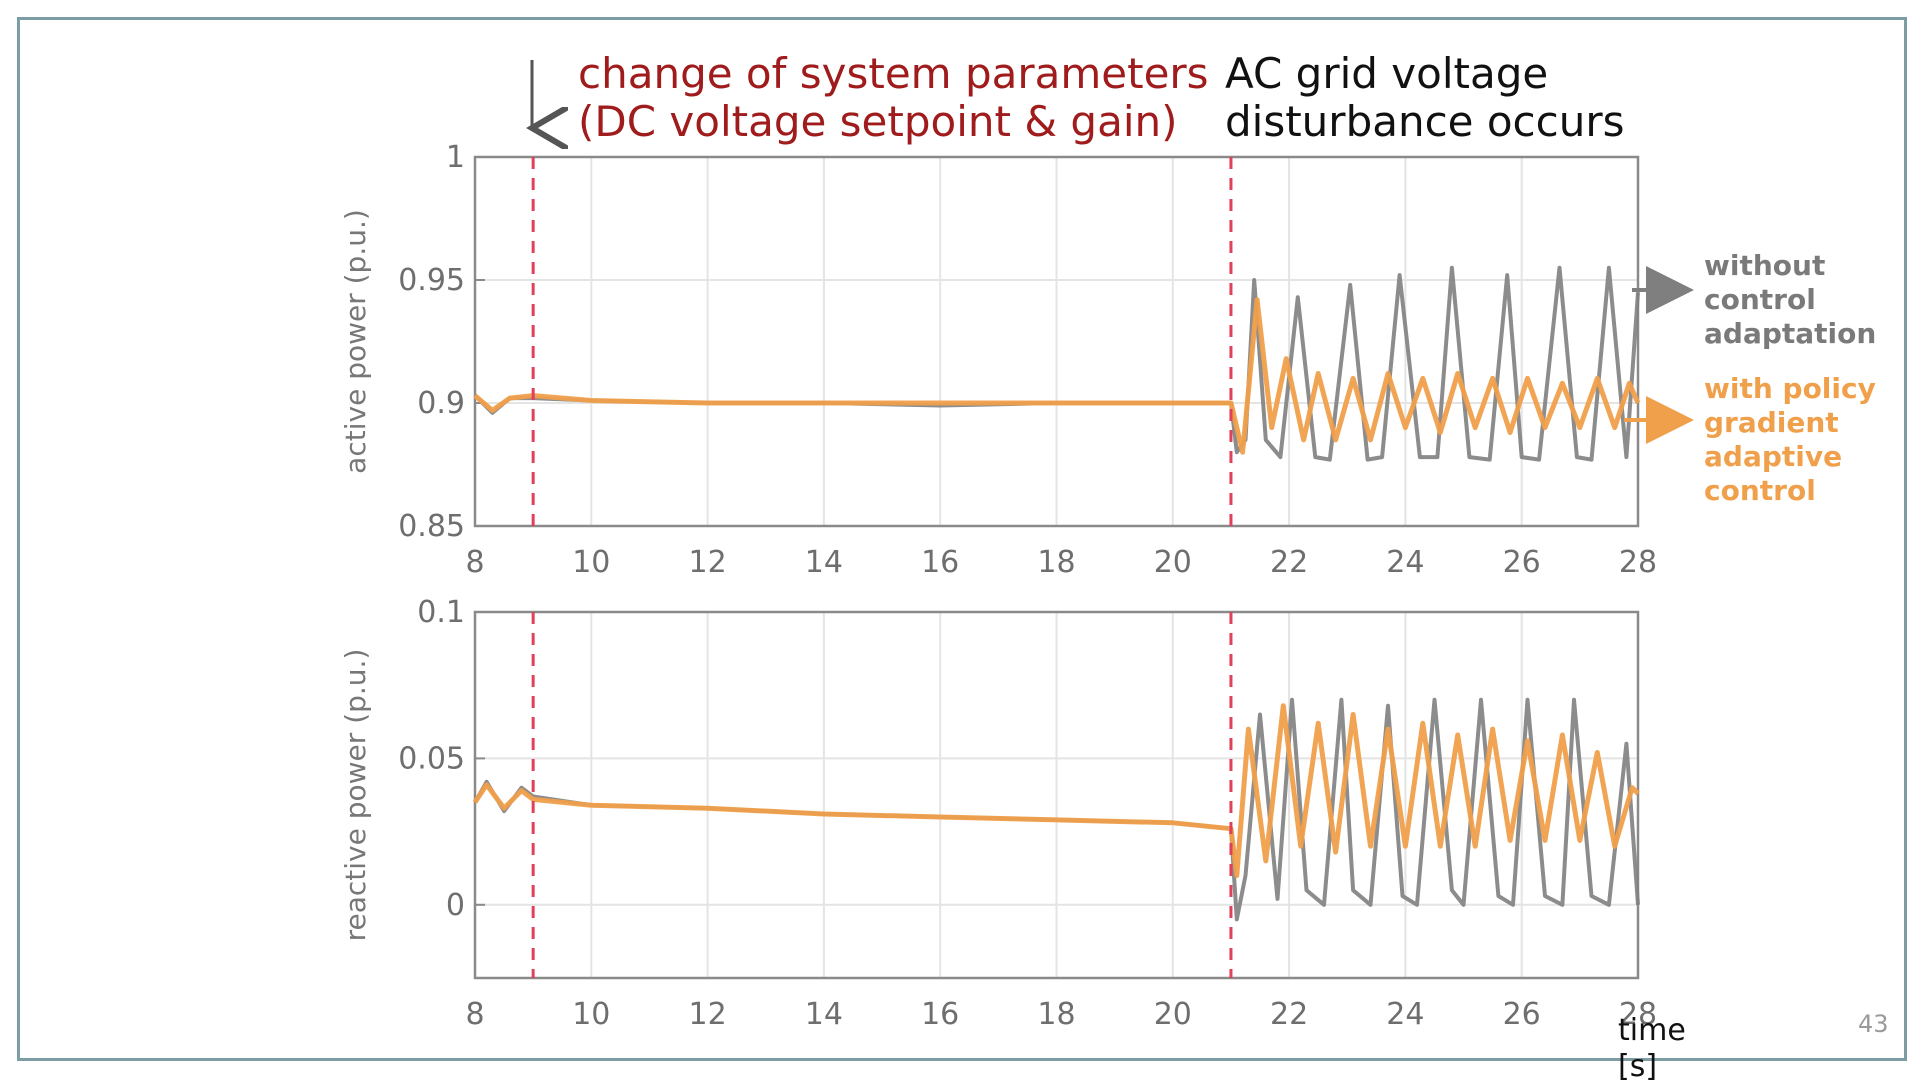  I want to click on x-unit-label-line1: time, so click(1652, 1030).